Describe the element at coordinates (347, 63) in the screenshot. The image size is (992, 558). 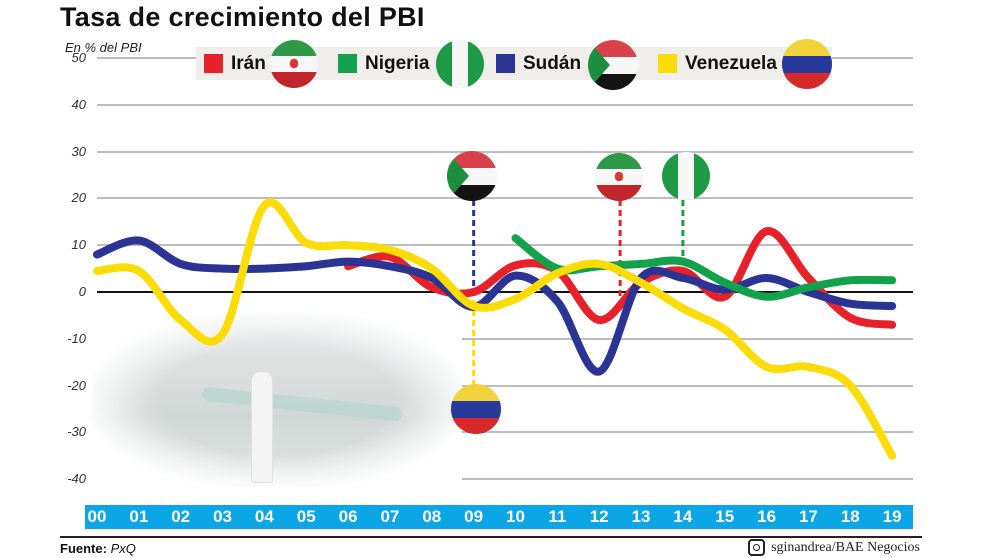
I see `nigeria-swatch` at that location.